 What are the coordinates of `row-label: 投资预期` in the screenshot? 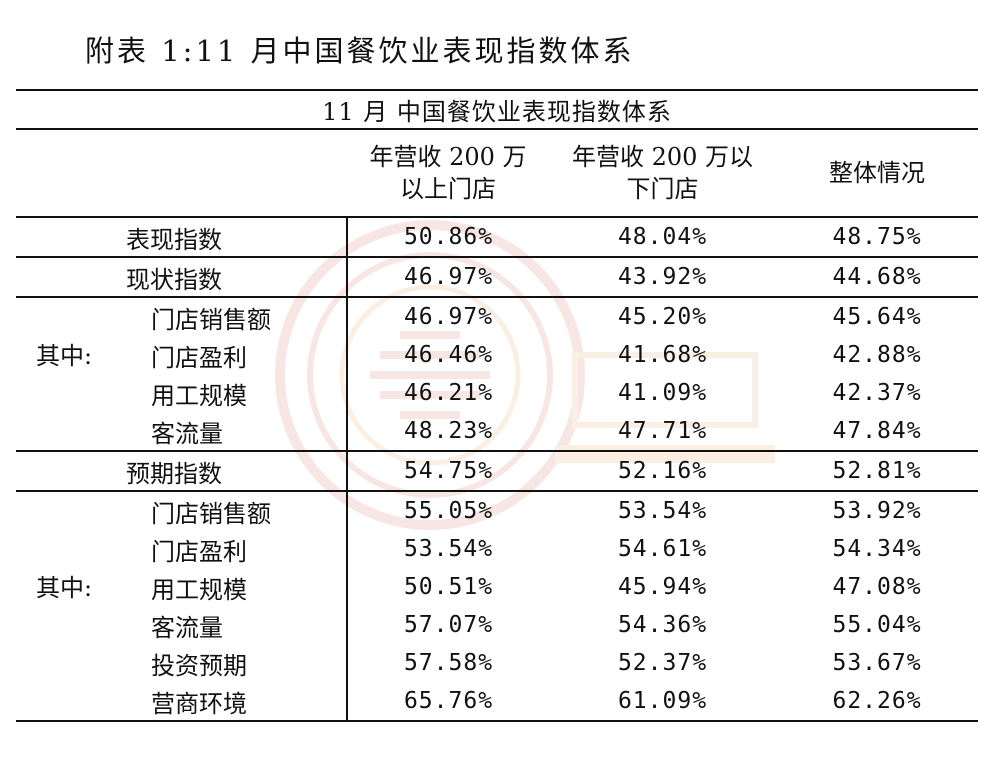 It's located at (182, 663).